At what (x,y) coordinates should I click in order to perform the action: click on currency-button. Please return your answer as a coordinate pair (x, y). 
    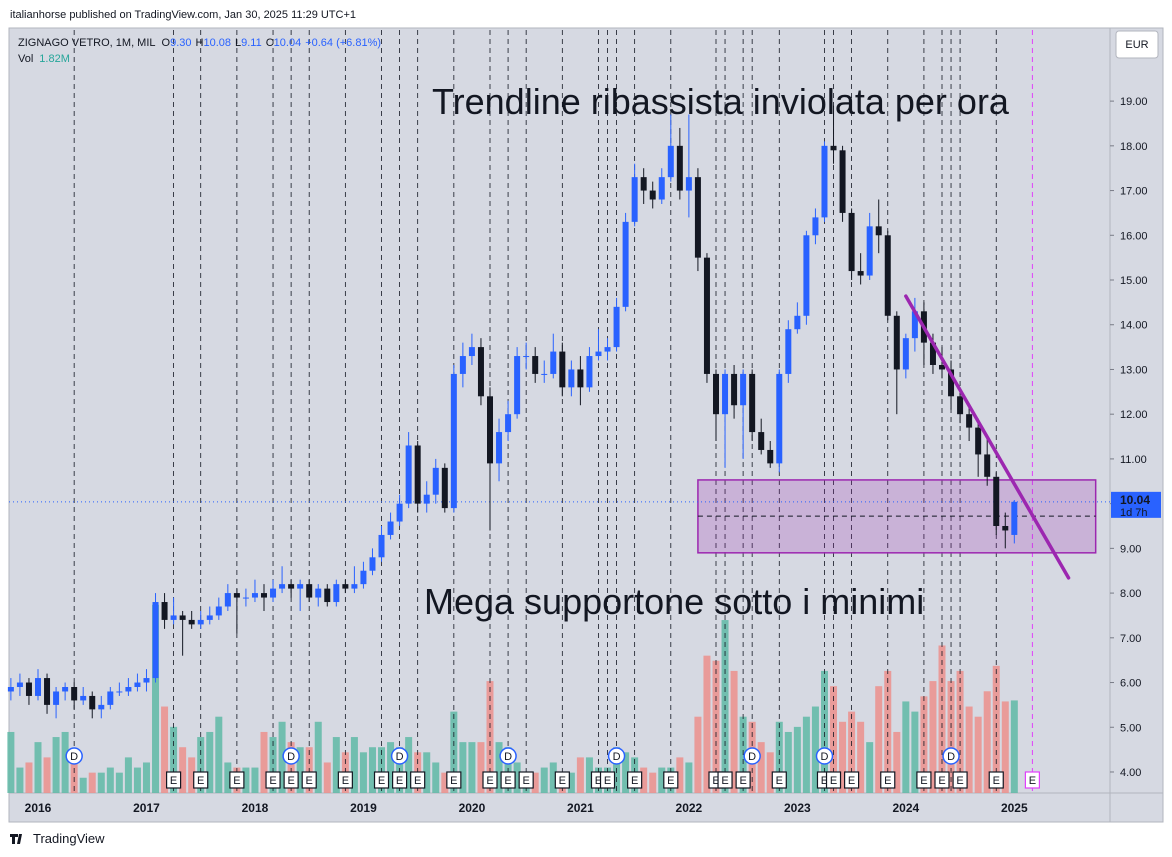
    Looking at the image, I should click on (1137, 44).